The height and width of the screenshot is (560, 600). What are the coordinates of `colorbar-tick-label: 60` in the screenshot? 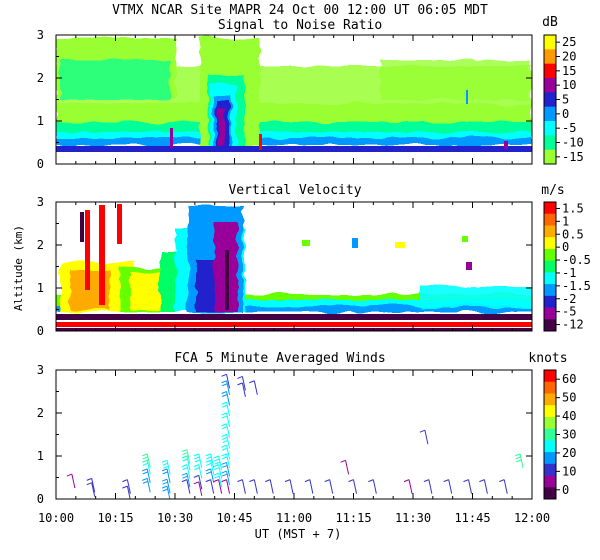 It's located at (569, 379).